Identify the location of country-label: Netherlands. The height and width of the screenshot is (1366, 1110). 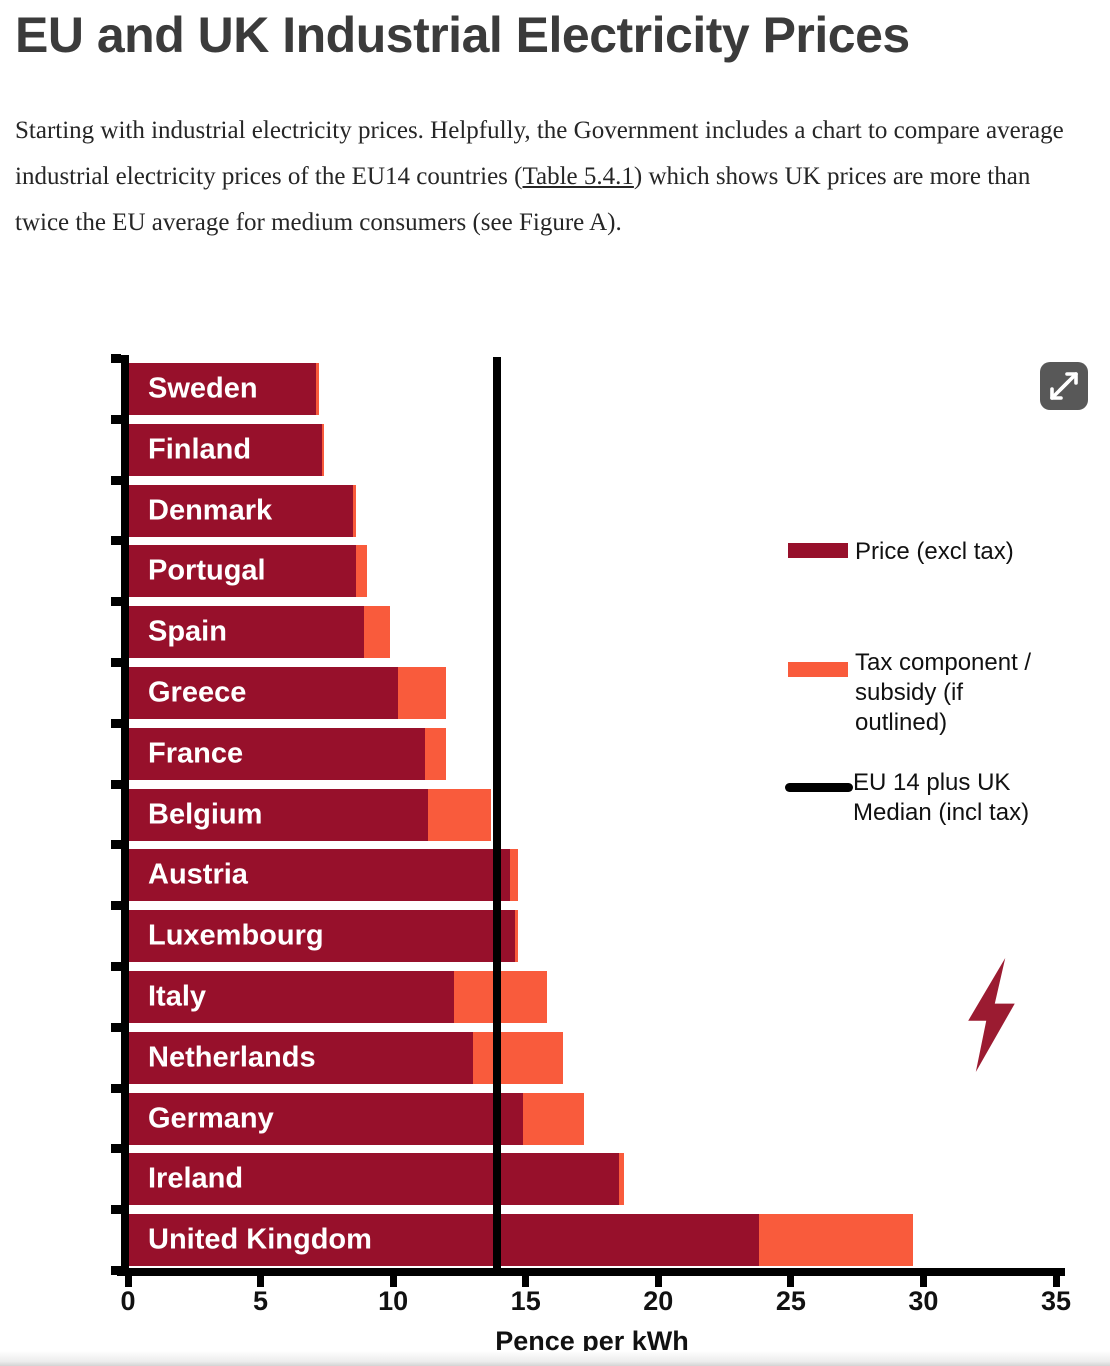
(232, 1057).